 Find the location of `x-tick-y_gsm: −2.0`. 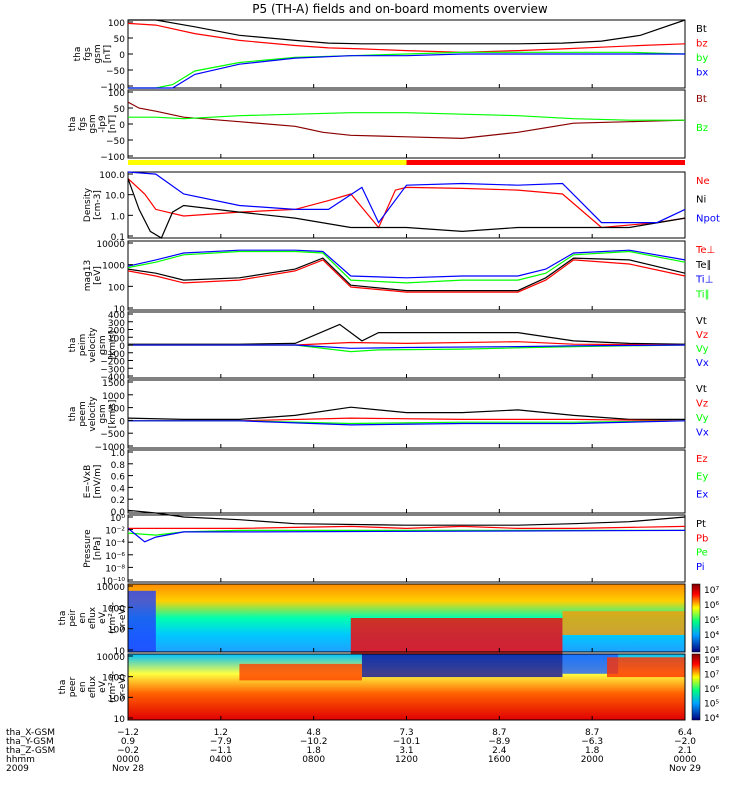

x-tick-y_gsm: −2.0 is located at coordinates (685, 742).